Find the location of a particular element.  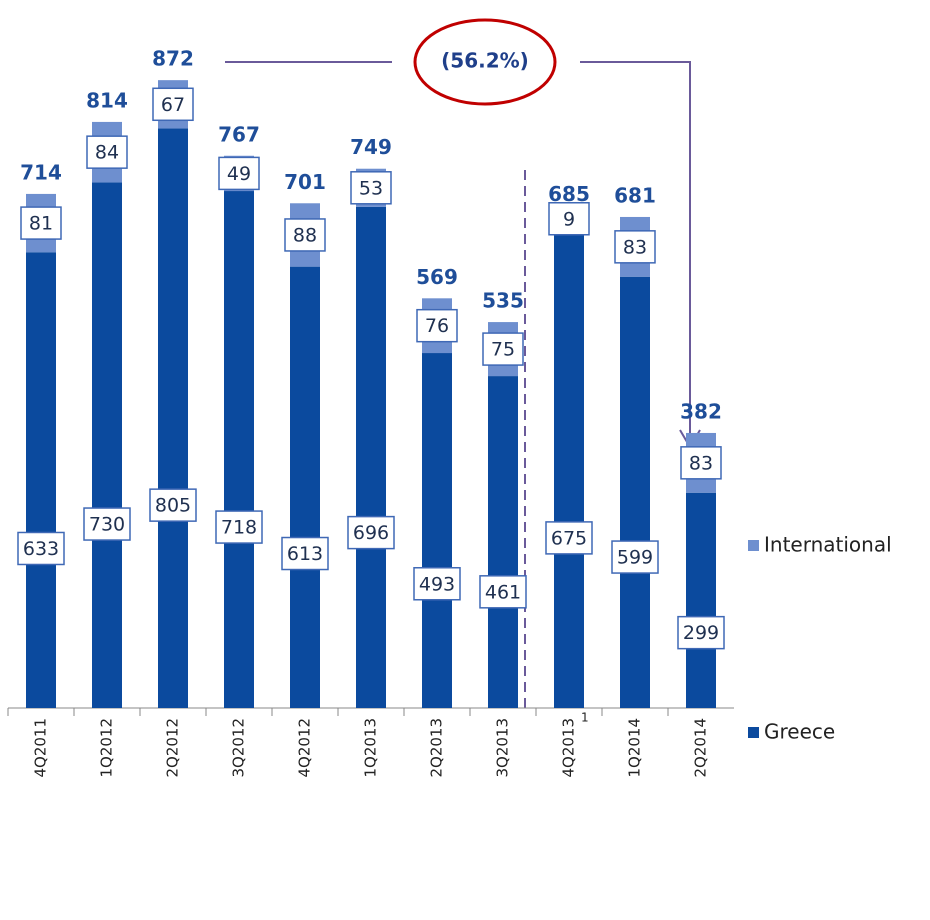

value-label: 599 is located at coordinates (635, 558).